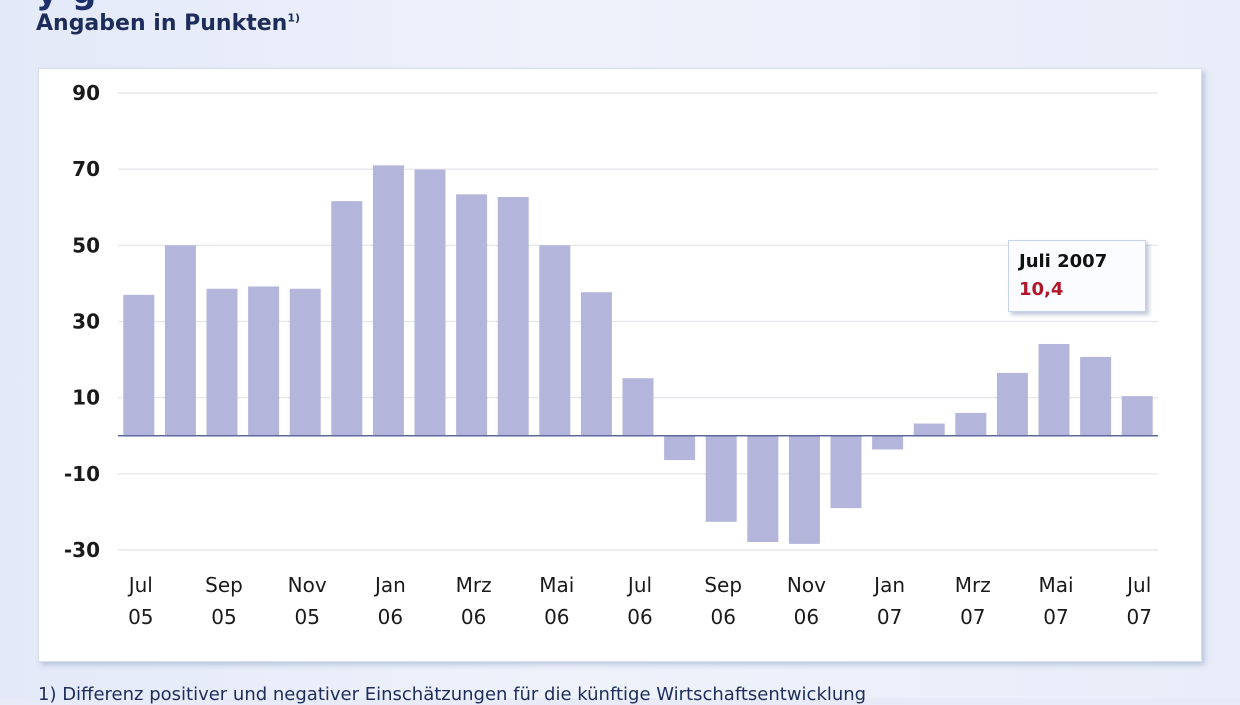  Describe the element at coordinates (294, 18) in the screenshot. I see `footnote-marker: 1)` at that location.